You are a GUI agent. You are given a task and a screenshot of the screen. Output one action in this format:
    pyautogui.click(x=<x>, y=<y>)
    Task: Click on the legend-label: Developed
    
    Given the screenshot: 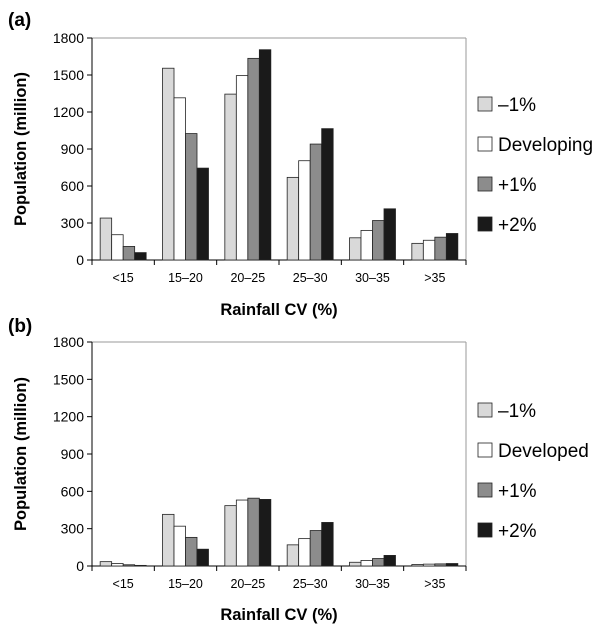 What is the action you would take?
    pyautogui.click(x=543, y=451)
    